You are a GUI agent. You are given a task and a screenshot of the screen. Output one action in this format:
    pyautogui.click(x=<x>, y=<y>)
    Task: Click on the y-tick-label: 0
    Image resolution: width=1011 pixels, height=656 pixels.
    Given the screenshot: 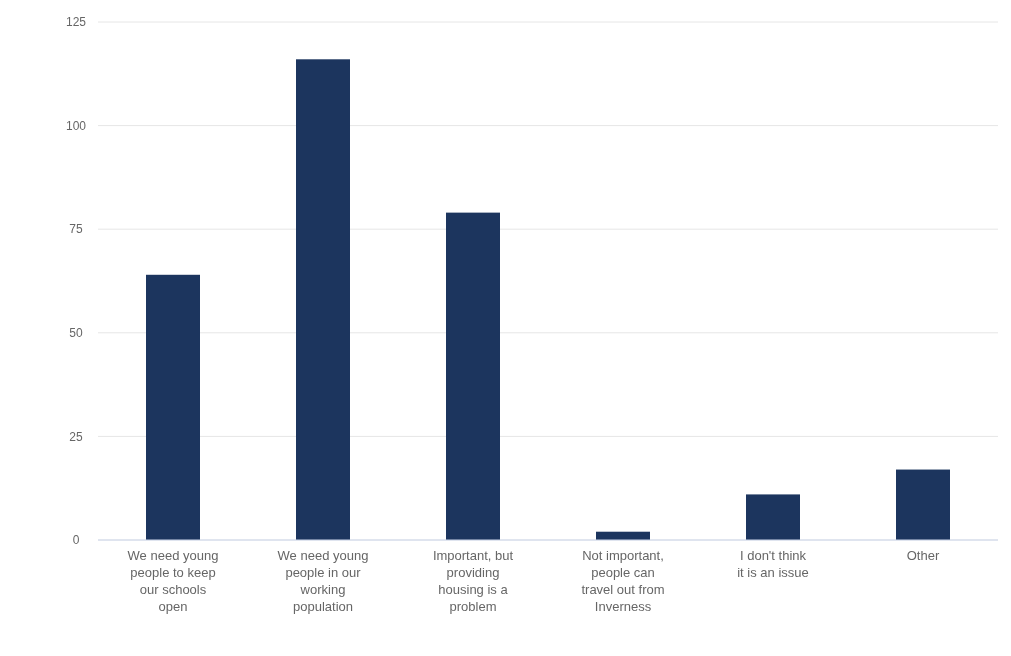 What is the action you would take?
    pyautogui.click(x=76, y=540)
    